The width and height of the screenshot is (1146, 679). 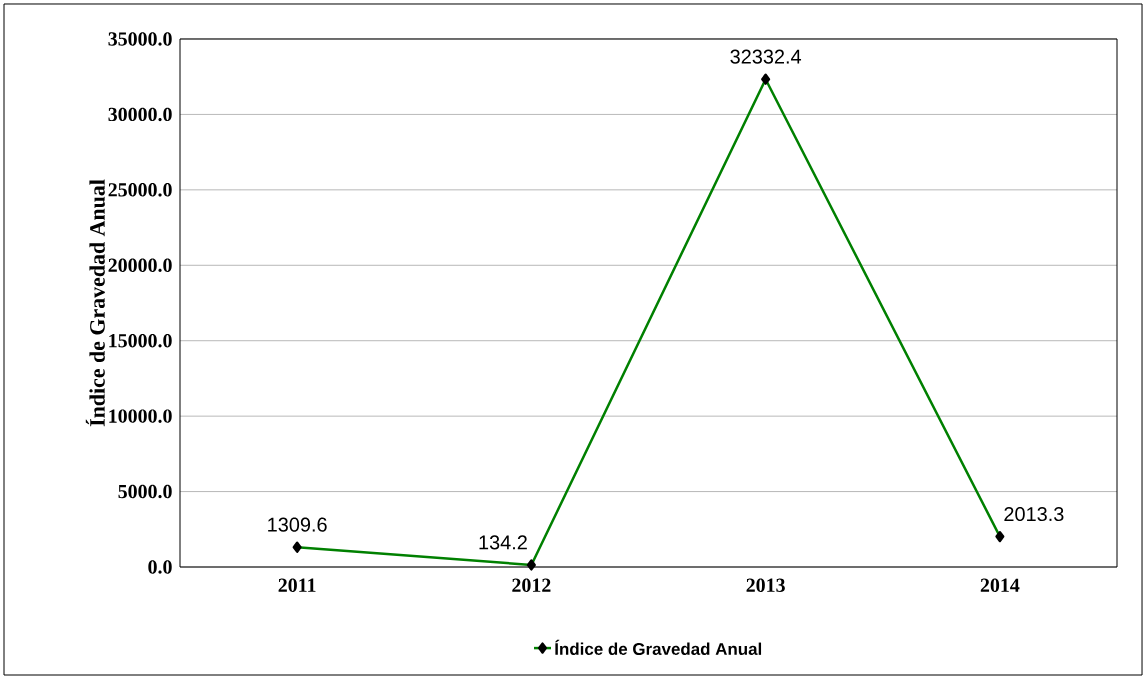 I want to click on data-label: 2013.3, so click(x=1034, y=514).